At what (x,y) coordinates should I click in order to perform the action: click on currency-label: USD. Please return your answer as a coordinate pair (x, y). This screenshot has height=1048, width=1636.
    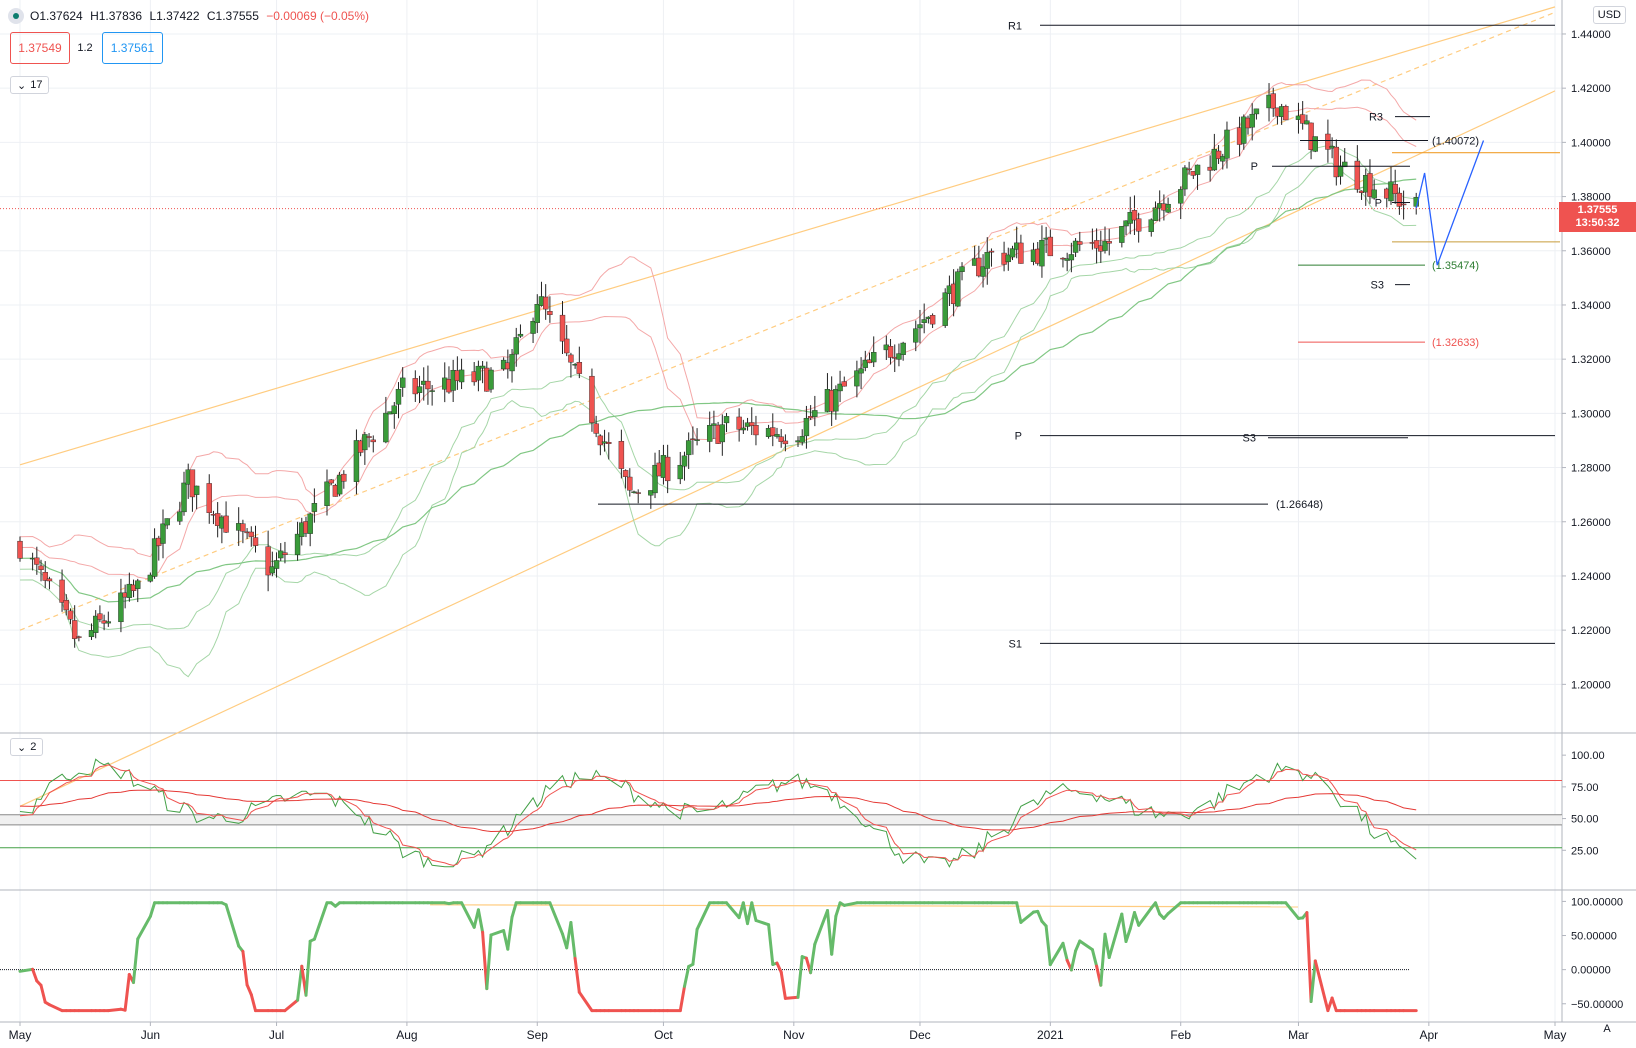
    Looking at the image, I should click on (1609, 15).